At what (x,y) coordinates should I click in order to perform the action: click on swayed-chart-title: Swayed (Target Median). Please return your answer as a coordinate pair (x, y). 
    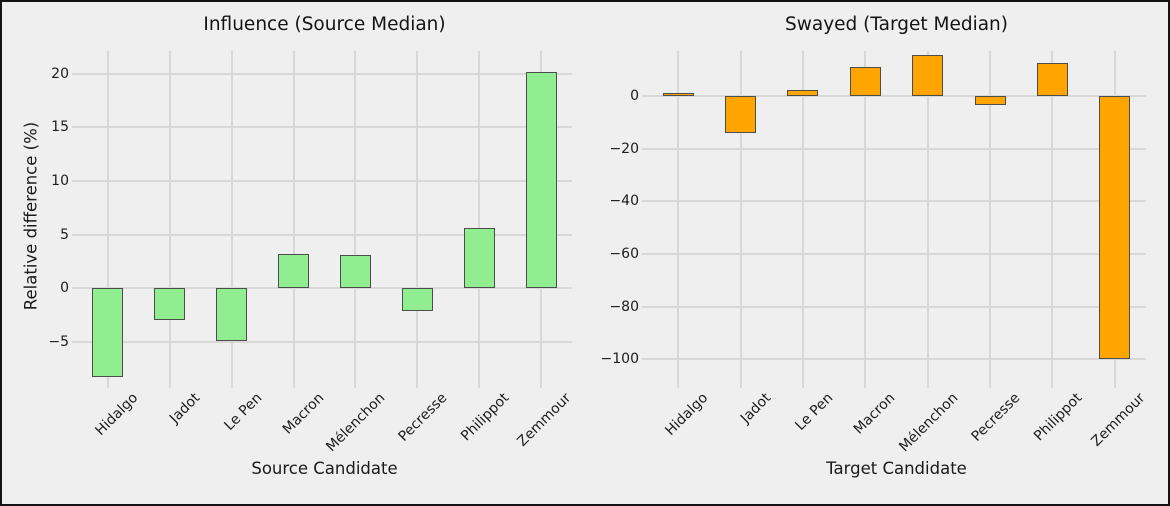
    Looking at the image, I should click on (896, 24).